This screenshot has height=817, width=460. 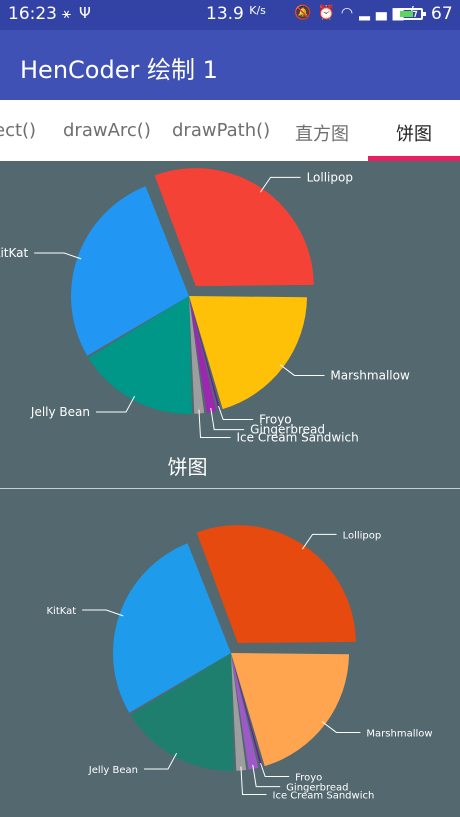 I want to click on status-right-icons: 🔕⏰◠▂▄▆ϟ, so click(x=359, y=13).